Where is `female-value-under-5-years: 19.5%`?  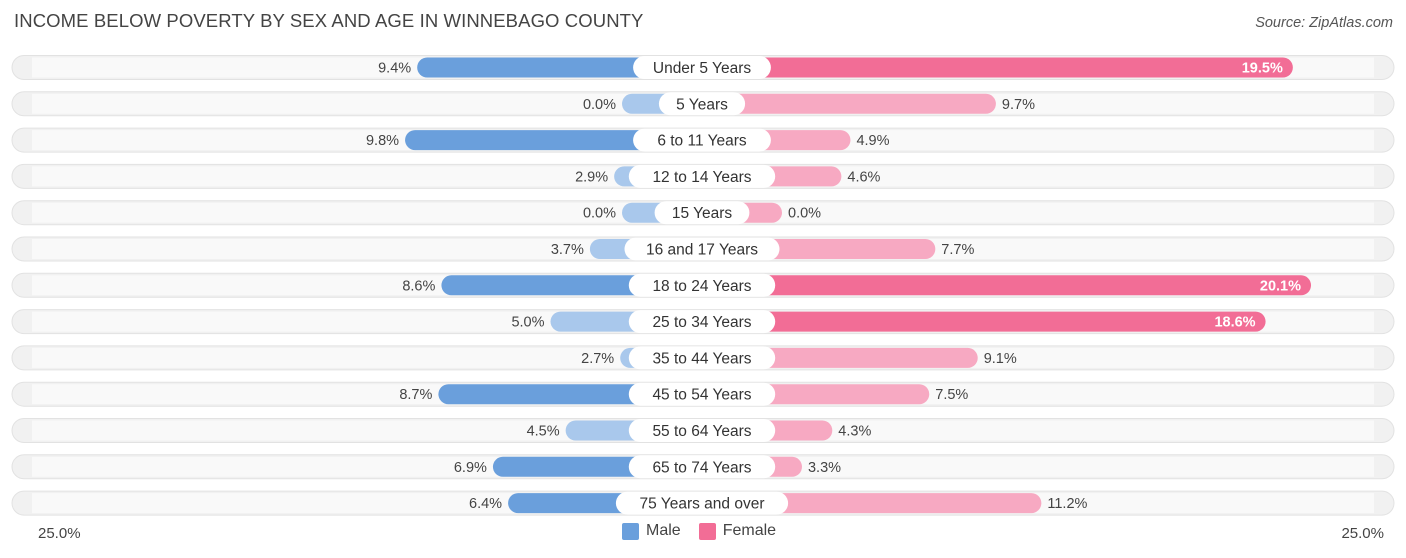
female-value-under-5-years: 19.5% is located at coordinates (1262, 69).